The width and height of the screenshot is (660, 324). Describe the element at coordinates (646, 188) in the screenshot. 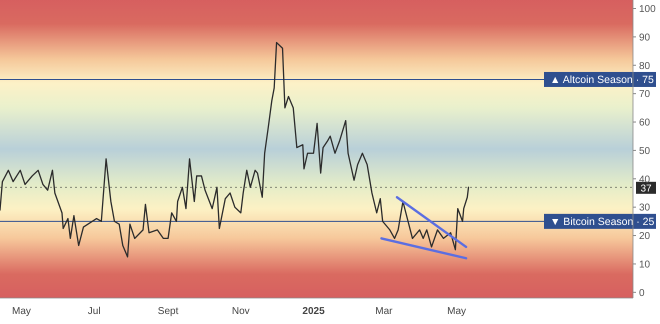

I see `ref-line-label: 37` at that location.